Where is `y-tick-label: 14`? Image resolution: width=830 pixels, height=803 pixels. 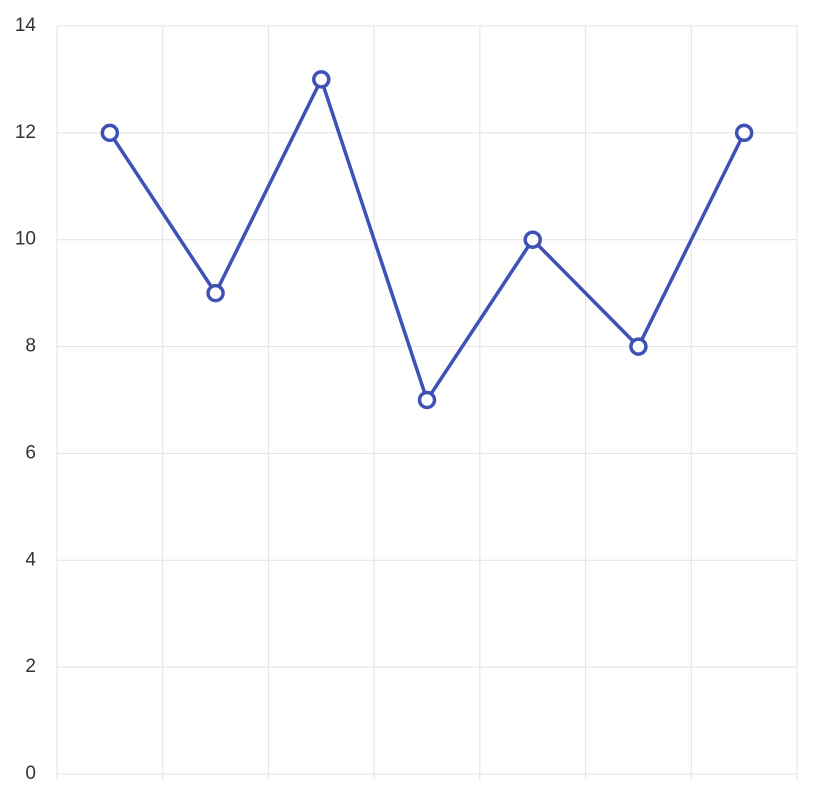 y-tick-label: 14 is located at coordinates (26, 25).